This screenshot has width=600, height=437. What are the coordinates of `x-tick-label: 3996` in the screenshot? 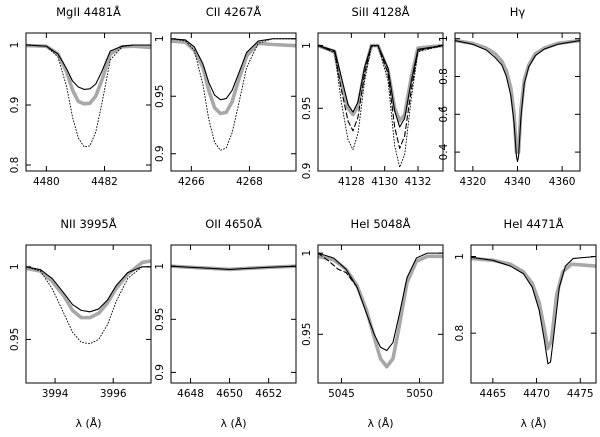 It's located at (113, 394).